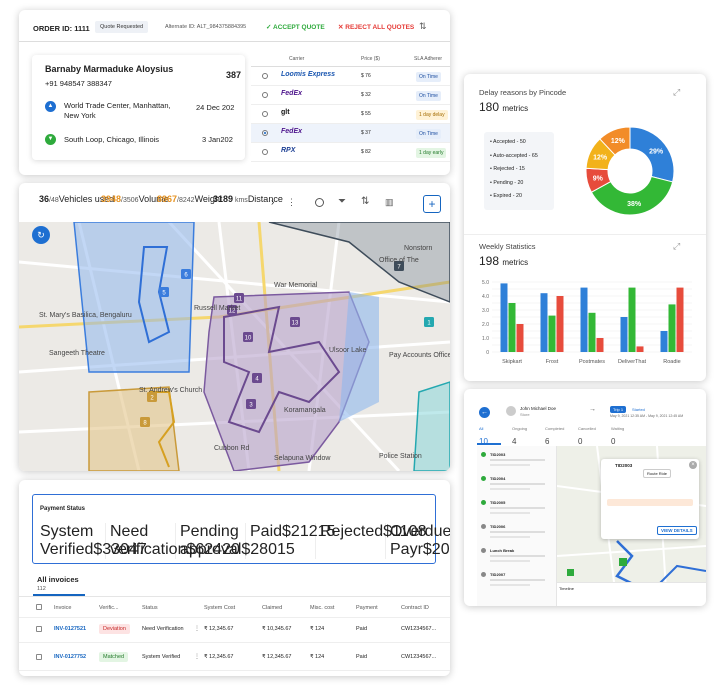 The height and width of the screenshot is (687, 720). I want to click on stop-id: TID2003, so click(498, 454).